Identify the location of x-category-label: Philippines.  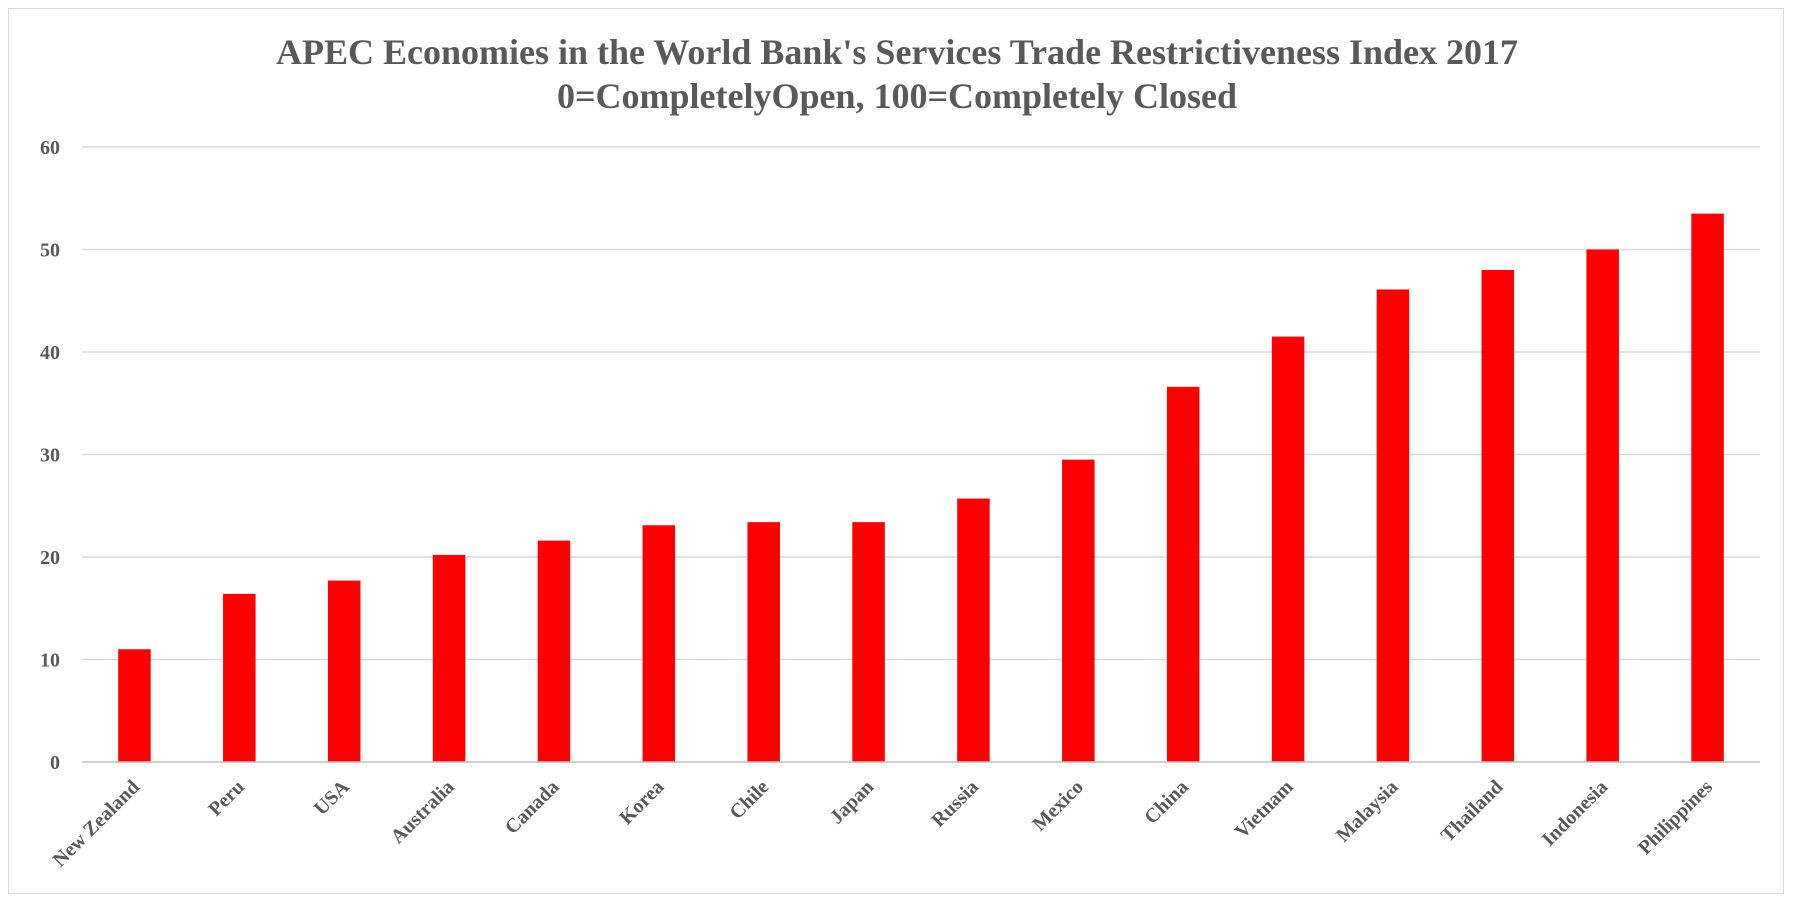
(1675, 817).